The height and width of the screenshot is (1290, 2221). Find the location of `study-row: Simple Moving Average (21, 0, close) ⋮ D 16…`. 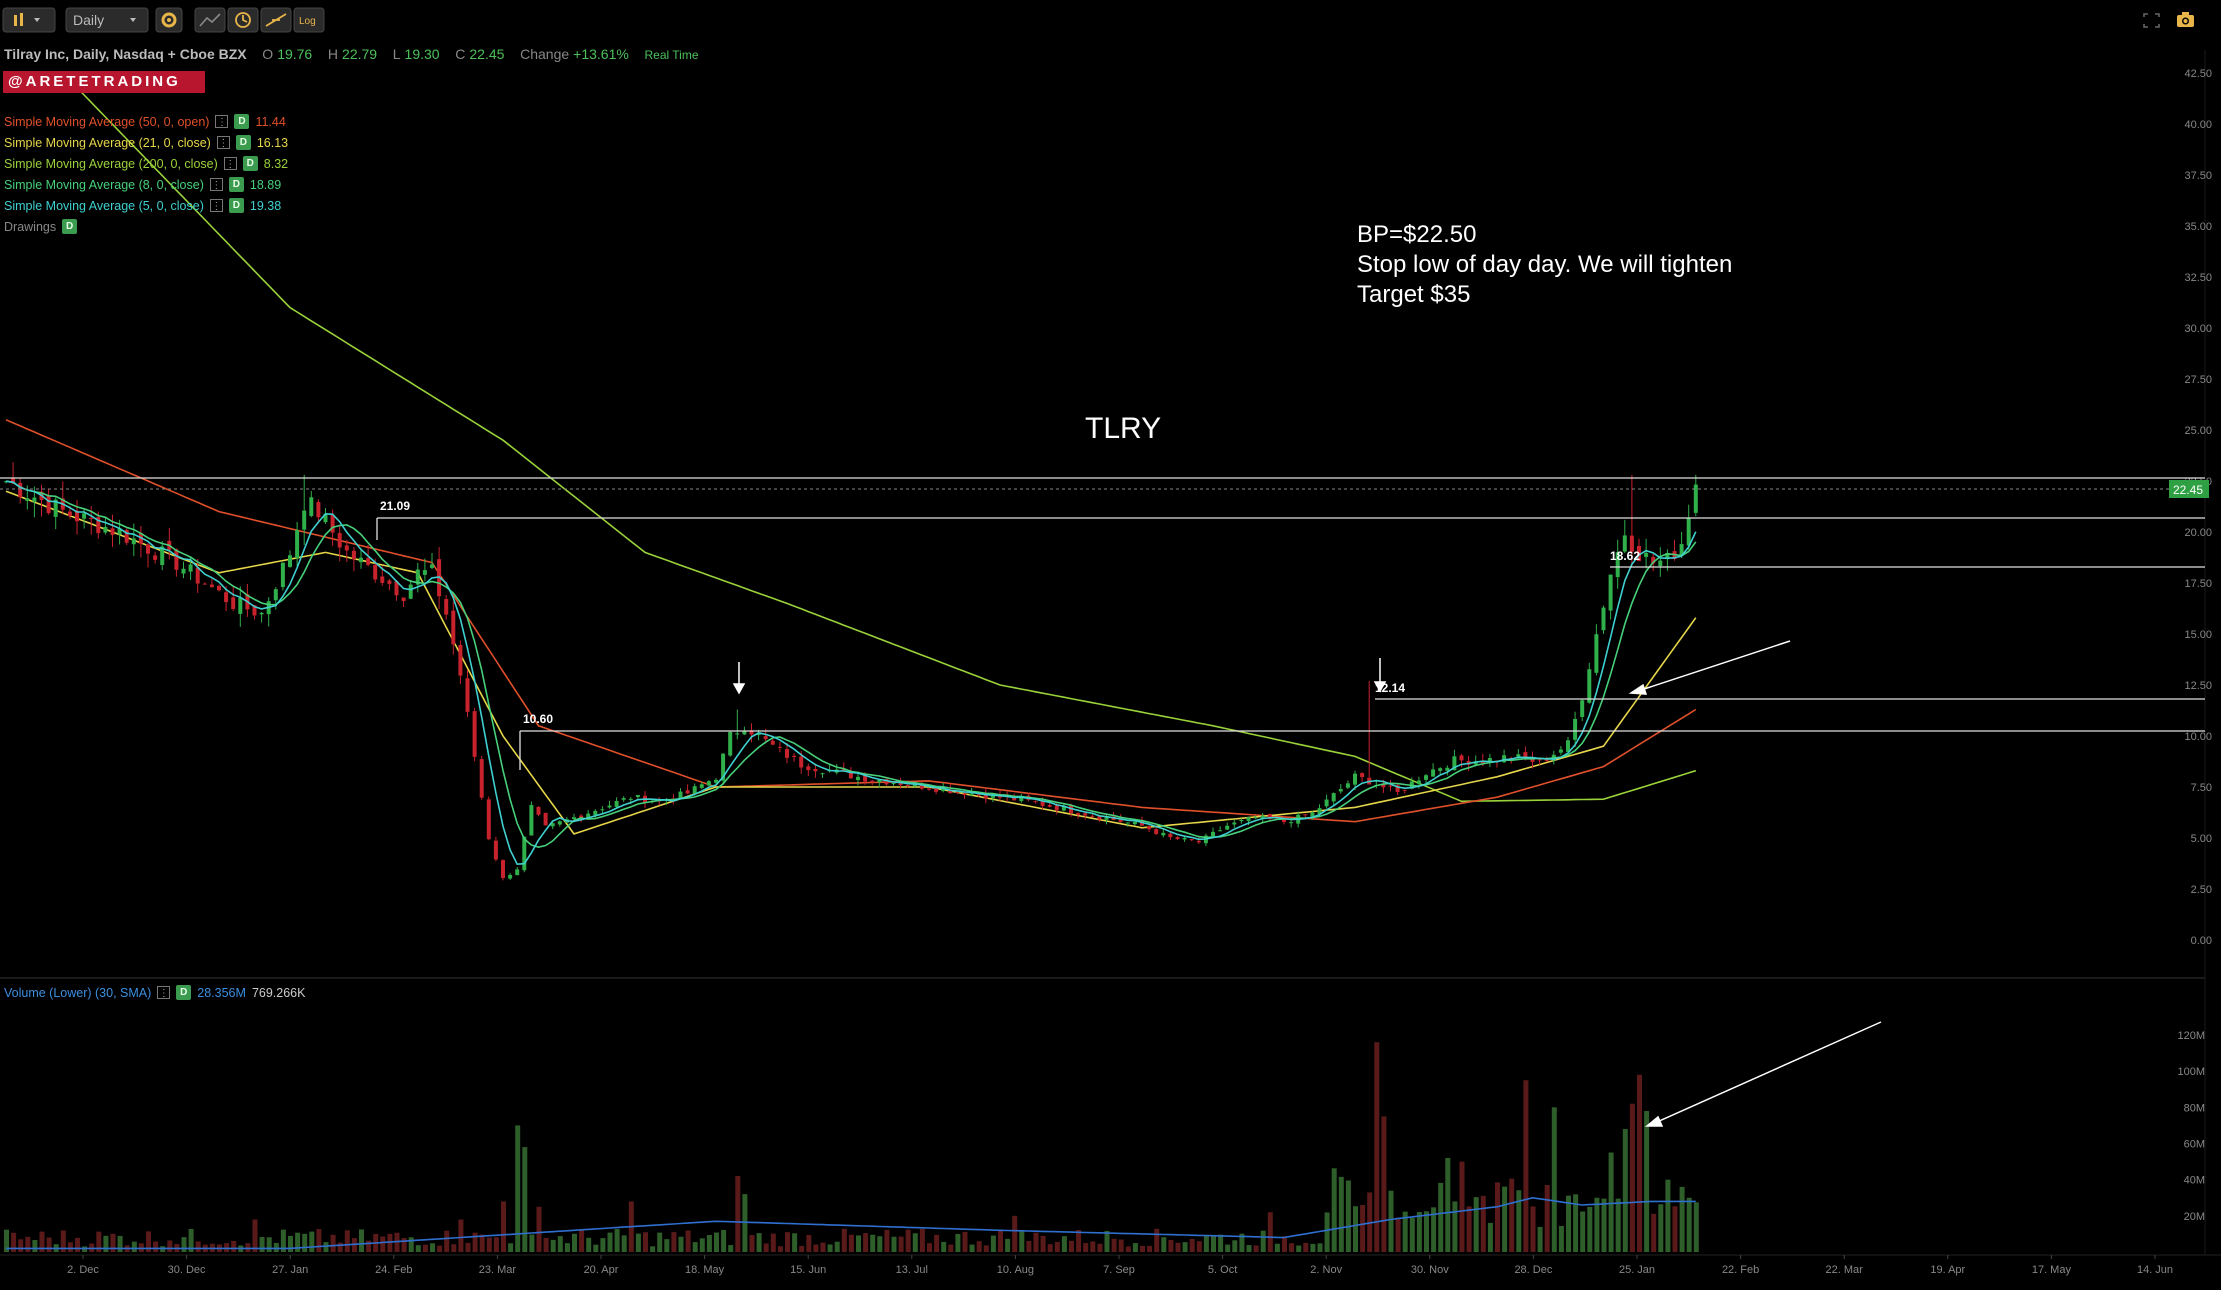

study-row: Simple Moving Average (21, 0, close) ⋮ D 16… is located at coordinates (146, 142).